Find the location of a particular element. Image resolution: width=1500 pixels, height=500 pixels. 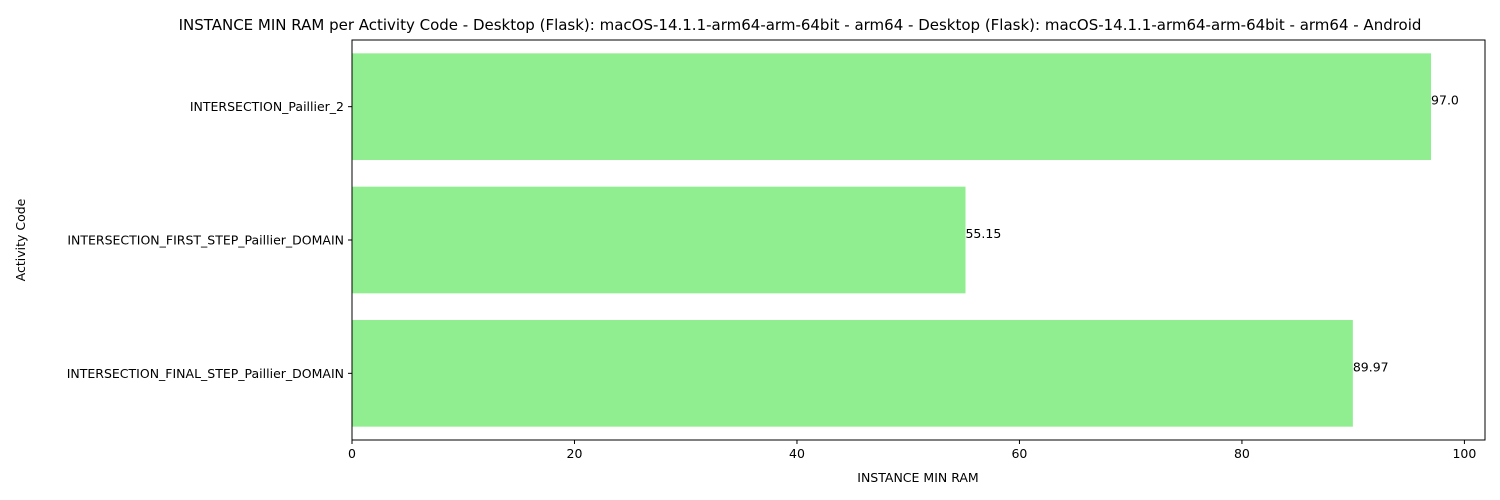

x-tick-label-5: 100 is located at coordinates (1464, 453).